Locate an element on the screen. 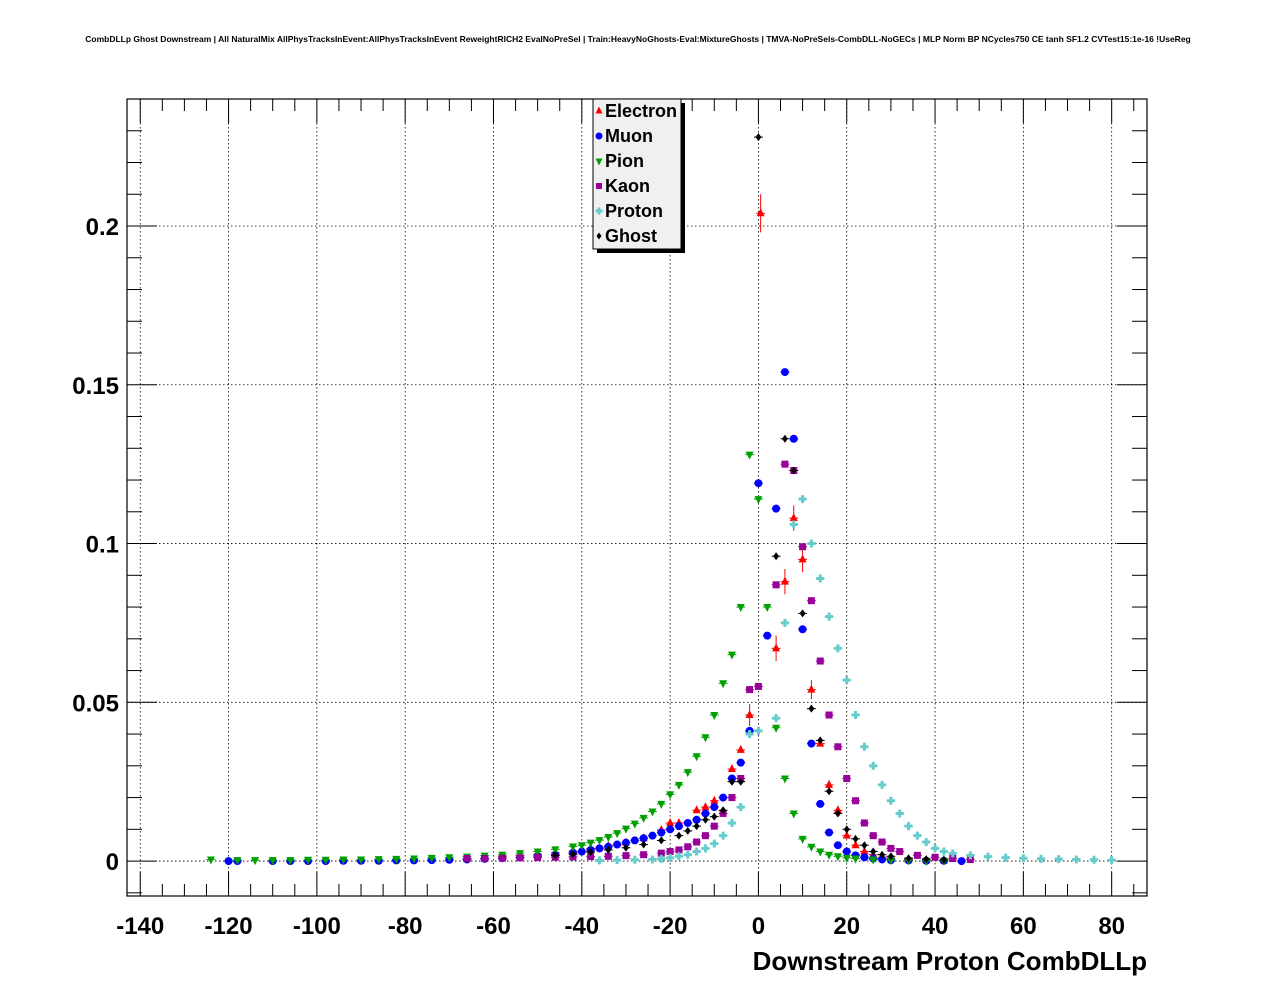  legend-label: Proton is located at coordinates (634, 211).